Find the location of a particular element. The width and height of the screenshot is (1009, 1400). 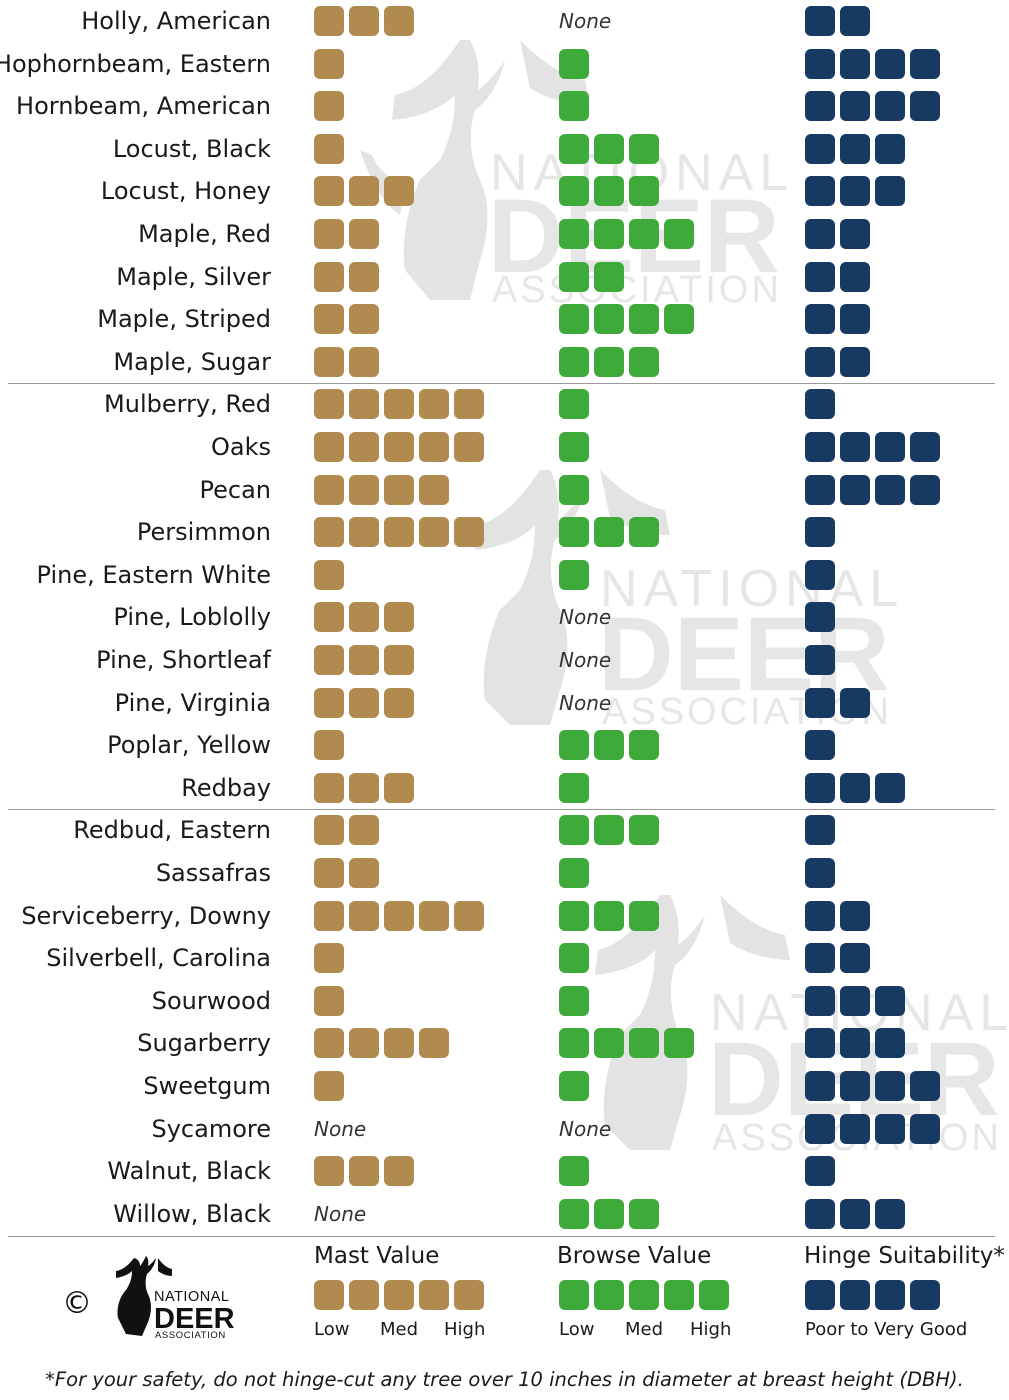

table-row: Willow, Black None is located at coordinates (504, 1214).